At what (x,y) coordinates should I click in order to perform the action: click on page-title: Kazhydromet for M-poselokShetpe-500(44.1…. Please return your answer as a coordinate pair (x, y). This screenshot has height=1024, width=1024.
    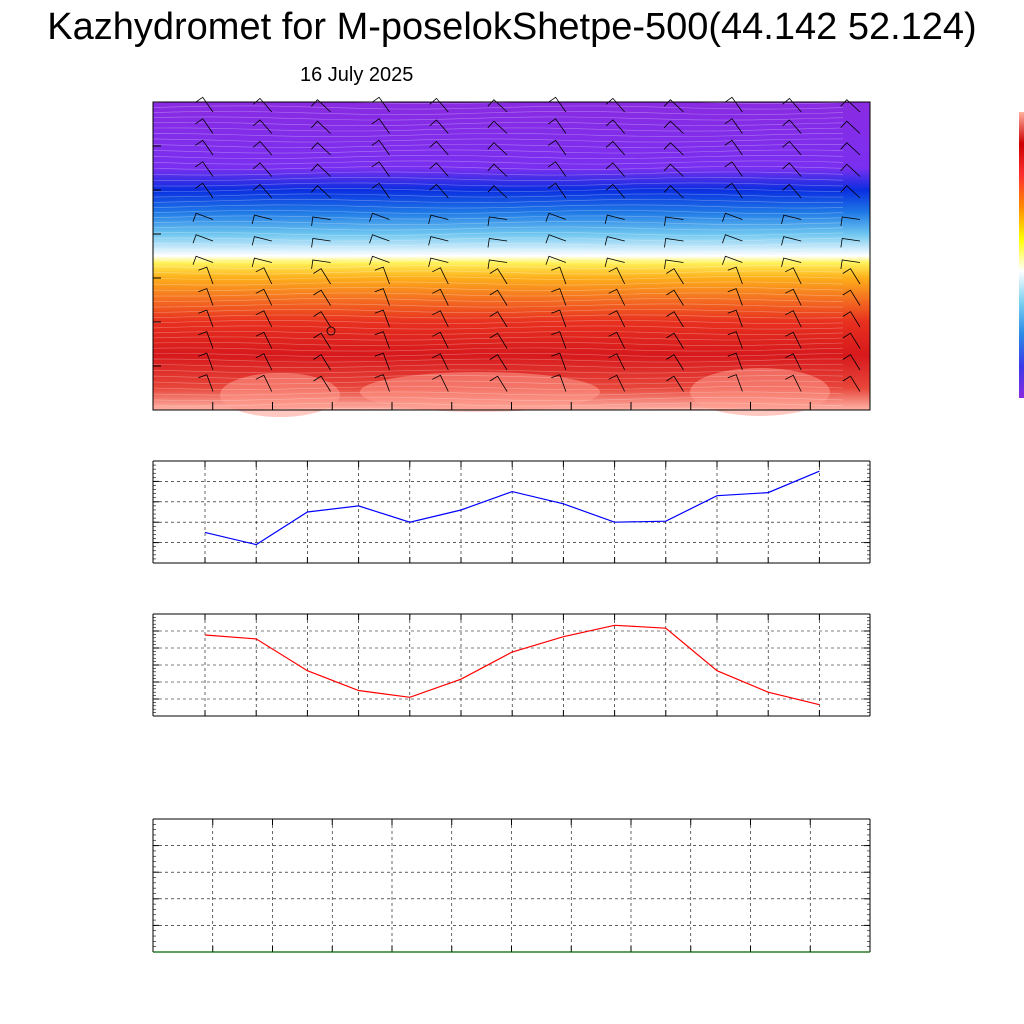
    Looking at the image, I should click on (512, 27).